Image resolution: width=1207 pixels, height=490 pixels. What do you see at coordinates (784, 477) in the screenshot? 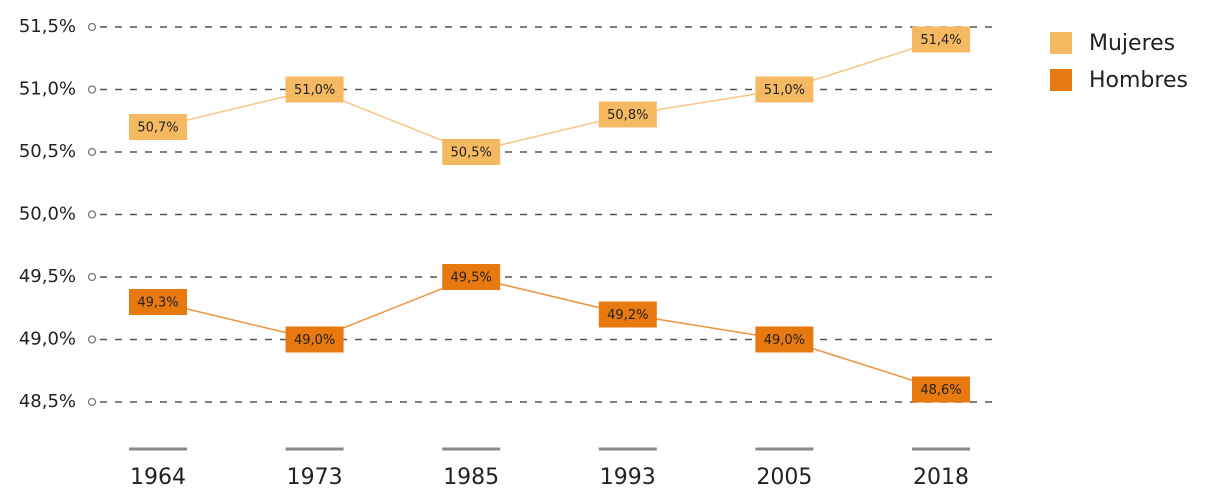
I see `x-tick-label: 2005` at bounding box center [784, 477].